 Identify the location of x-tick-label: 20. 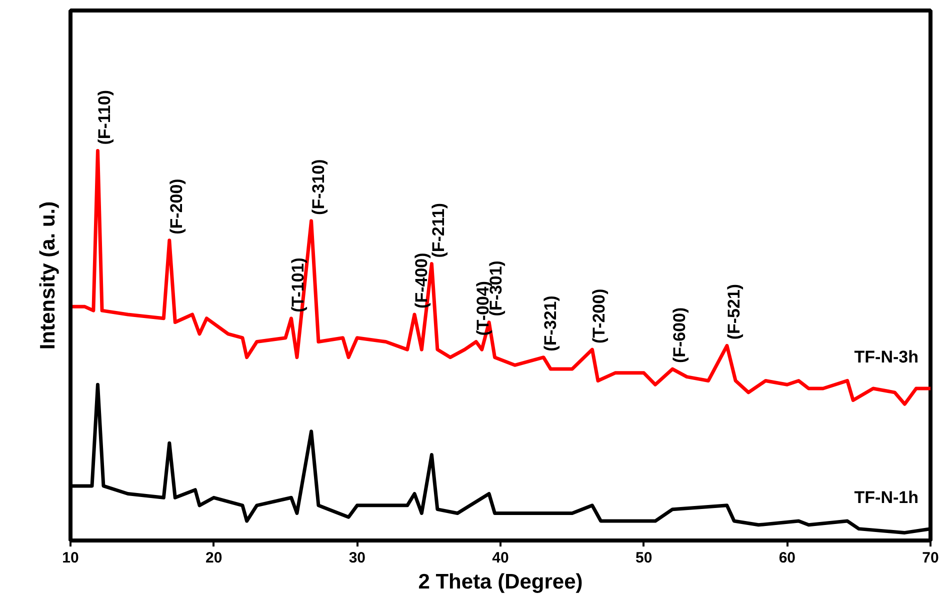
(213, 558).